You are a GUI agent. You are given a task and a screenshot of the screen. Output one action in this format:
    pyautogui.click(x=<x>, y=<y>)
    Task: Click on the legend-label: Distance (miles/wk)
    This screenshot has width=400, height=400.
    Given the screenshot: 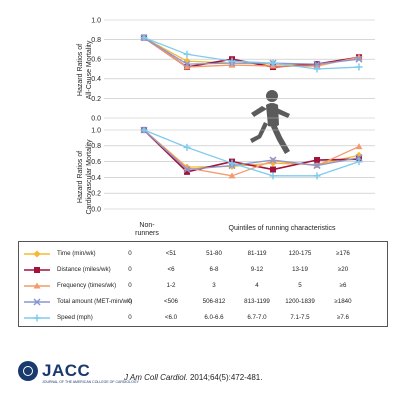 What is the action you would take?
    pyautogui.click(x=84, y=269)
    